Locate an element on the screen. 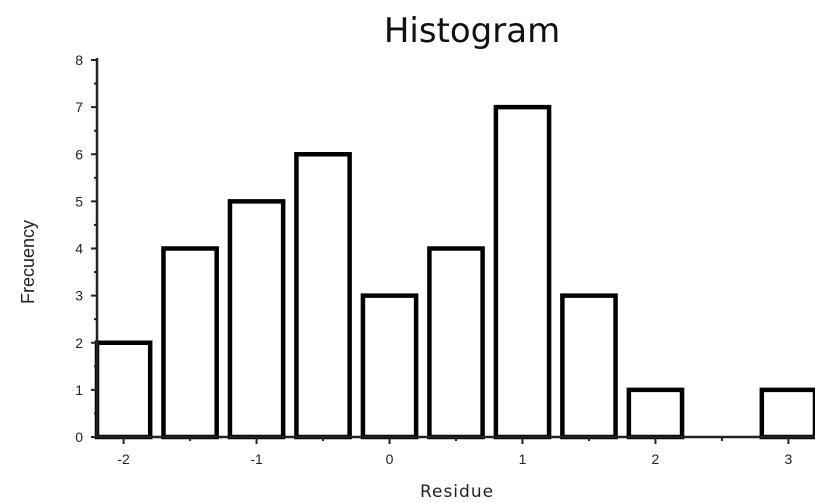 The width and height of the screenshot is (815, 503). x-tick-label: 3 is located at coordinates (789, 459).